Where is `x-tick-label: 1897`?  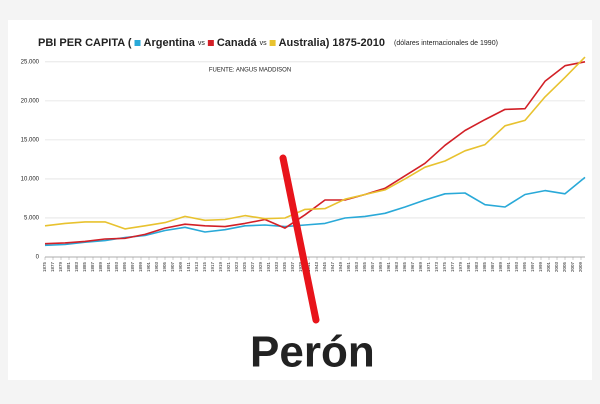 x-tick-label: 1897 is located at coordinates (132, 267).